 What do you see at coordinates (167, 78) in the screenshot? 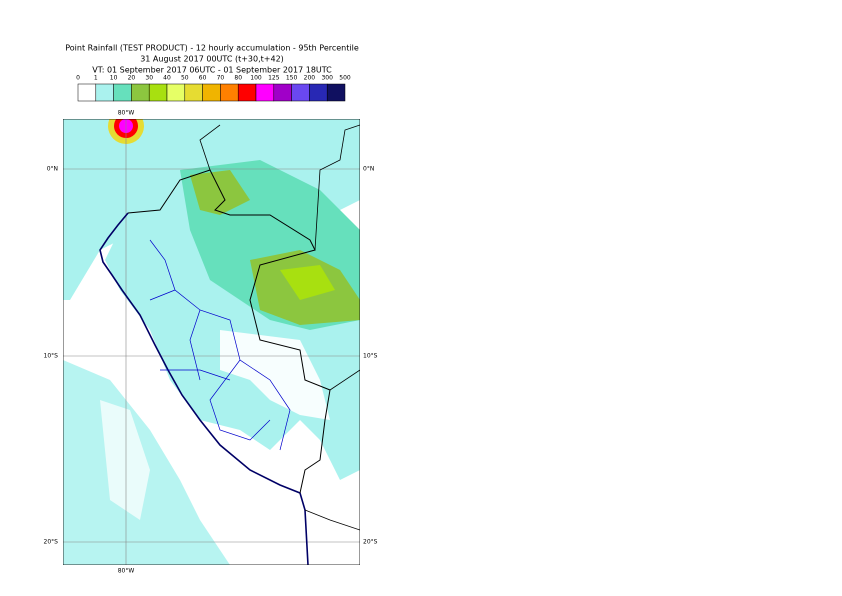
I see `legend-label: 40` at bounding box center [167, 78].